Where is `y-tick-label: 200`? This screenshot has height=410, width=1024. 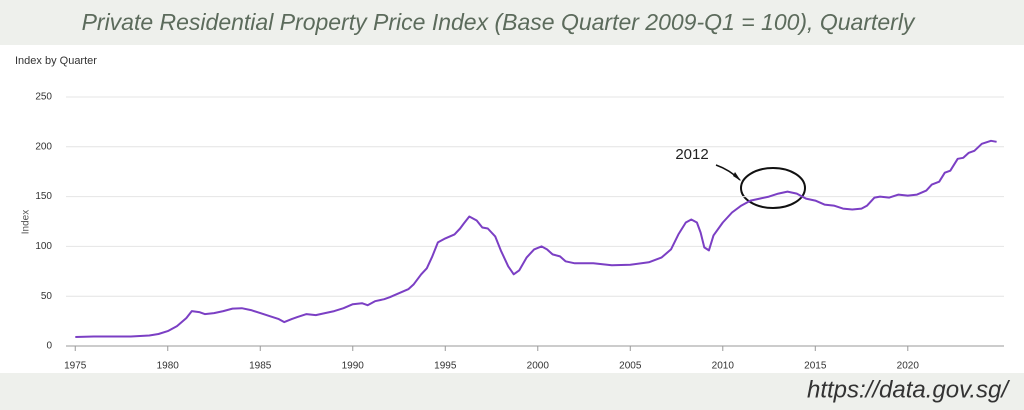
y-tick-label: 200 is located at coordinates (43, 146).